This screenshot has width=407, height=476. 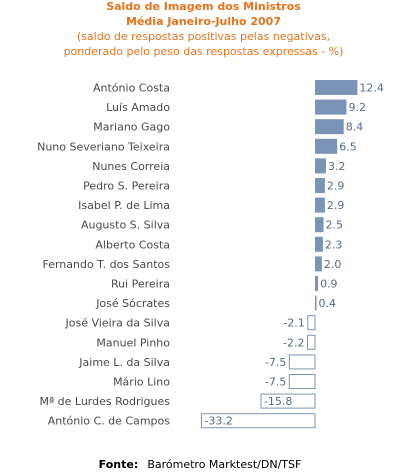 What do you see at coordinates (133, 342) in the screenshot?
I see `category-label: Manuel Pinho` at bounding box center [133, 342].